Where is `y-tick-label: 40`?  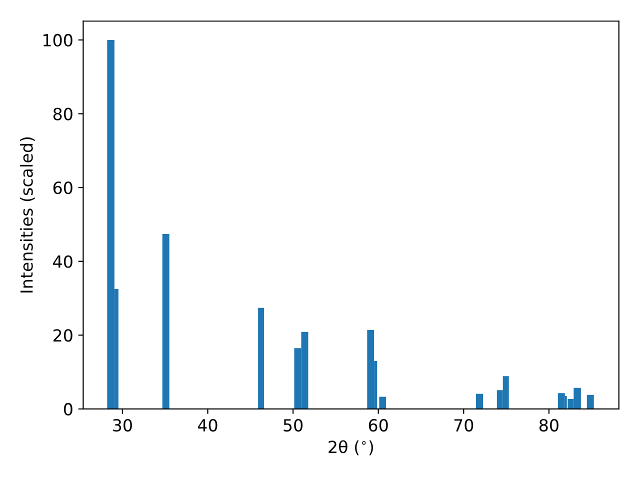 y-tick-label: 40 is located at coordinates (62, 261).